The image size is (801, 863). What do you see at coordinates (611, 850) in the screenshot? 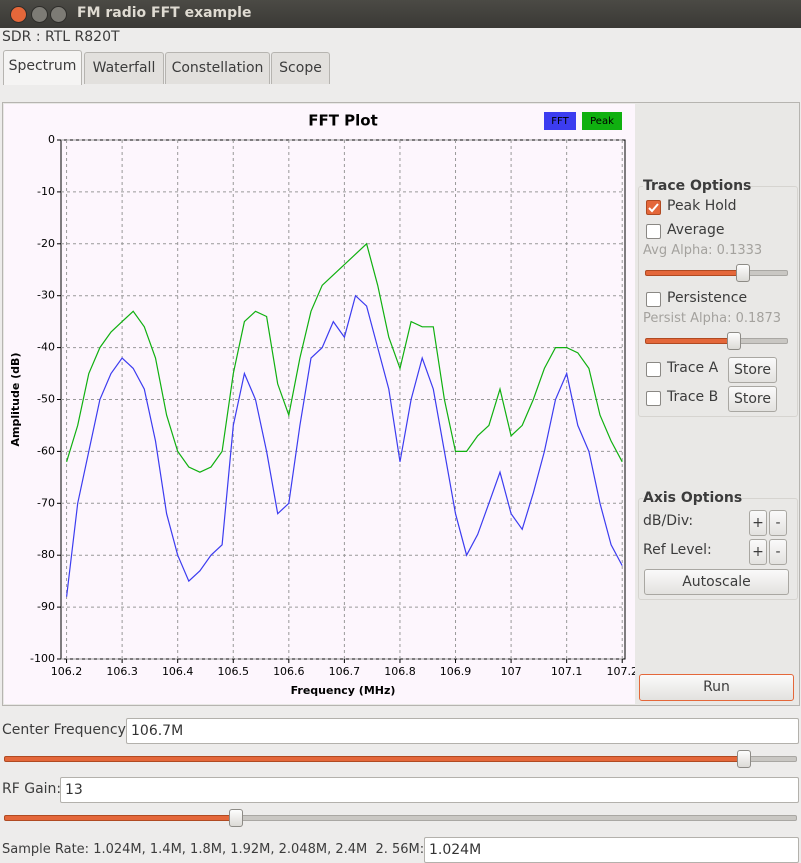
I see `sample-rate-input: 1.024M` at bounding box center [611, 850].